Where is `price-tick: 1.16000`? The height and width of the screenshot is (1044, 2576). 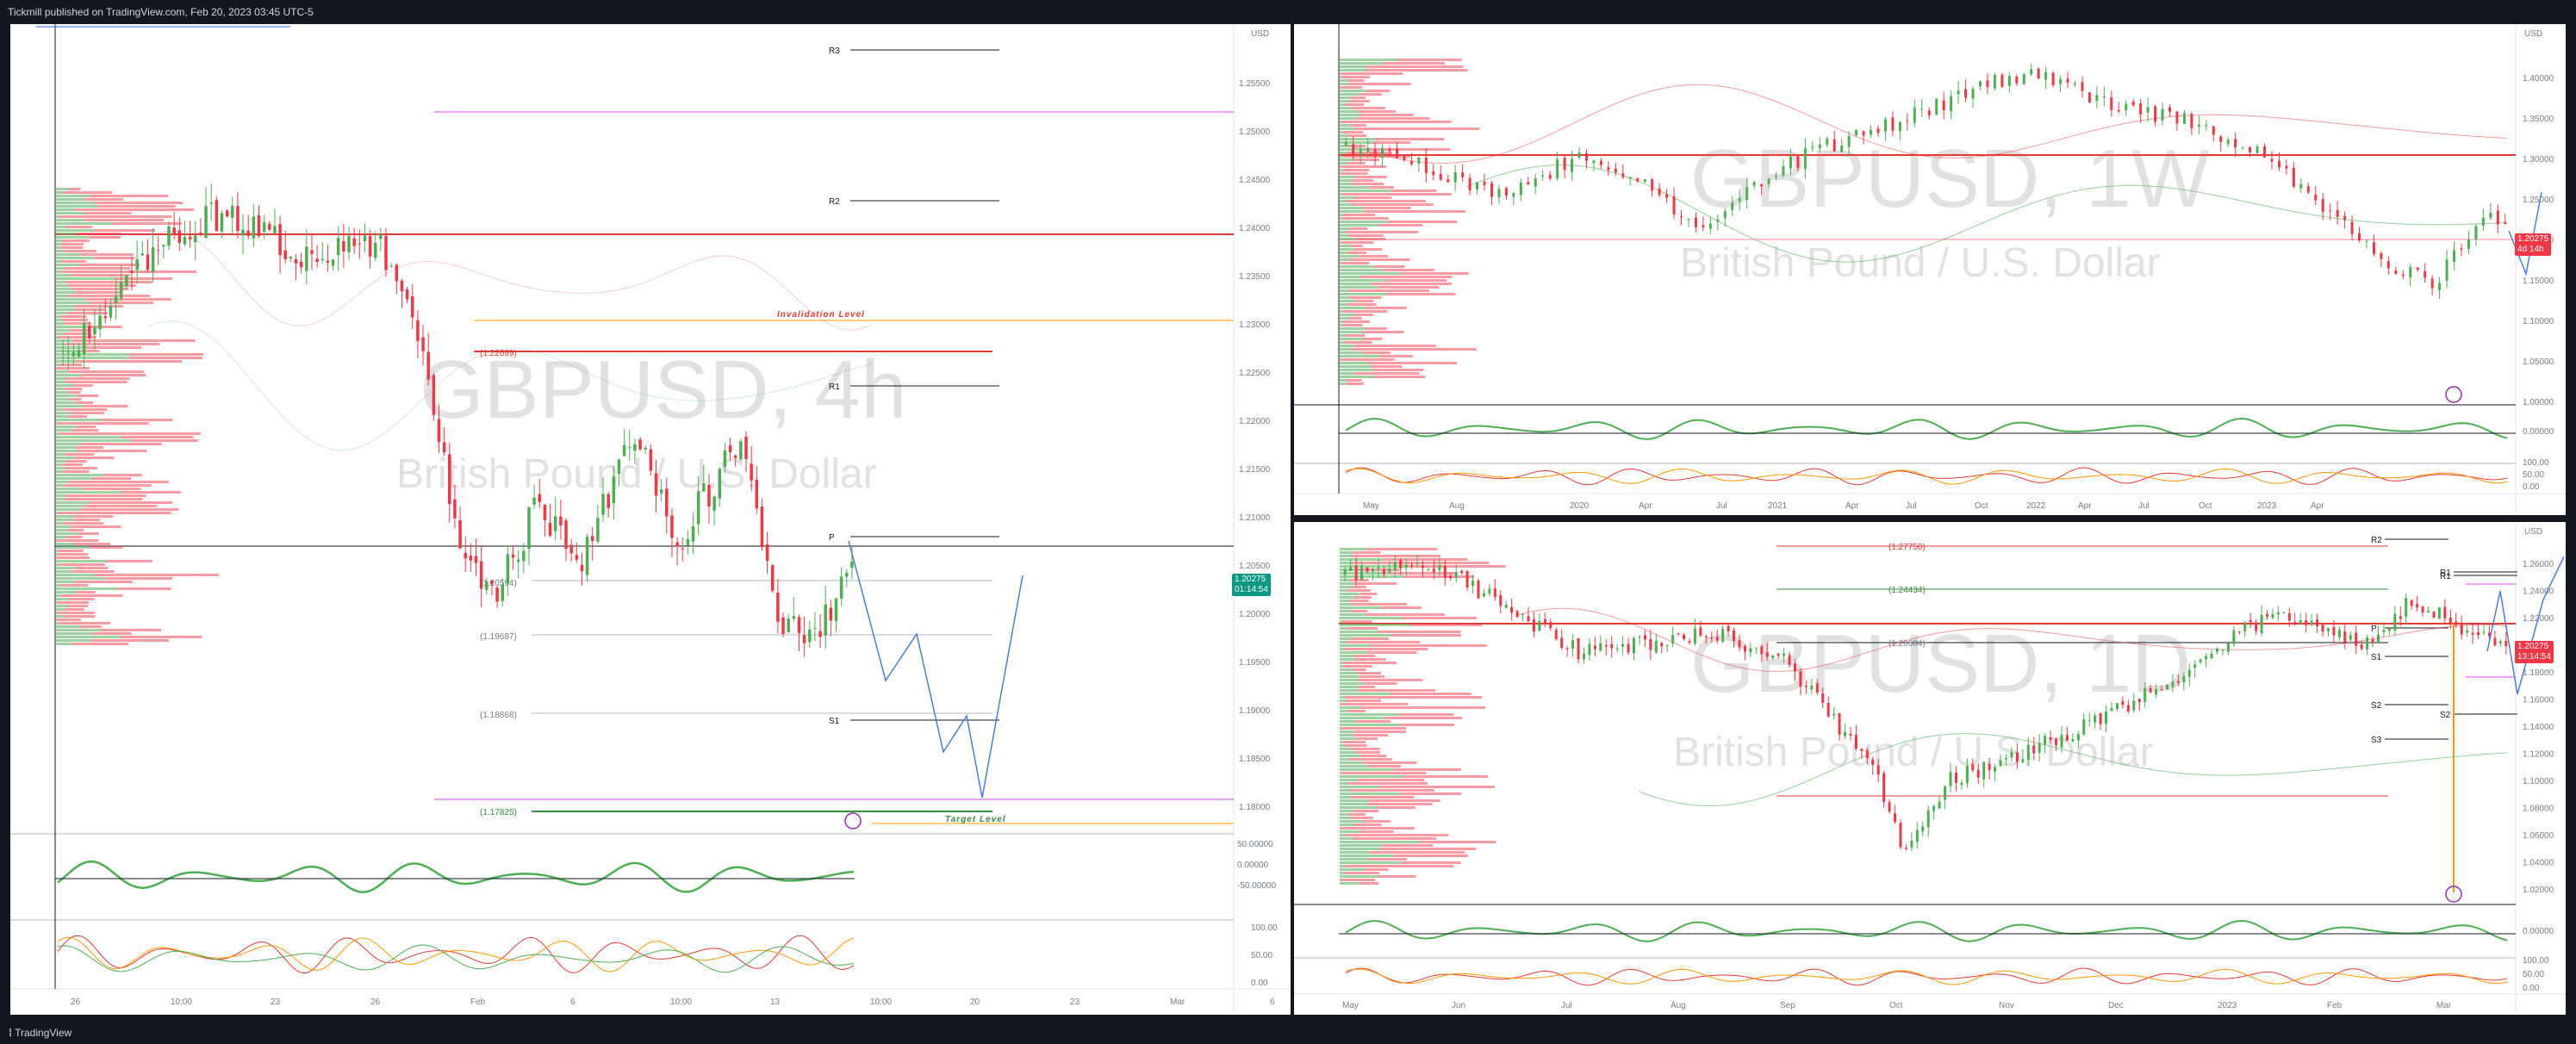
price-tick: 1.16000 is located at coordinates (2539, 700).